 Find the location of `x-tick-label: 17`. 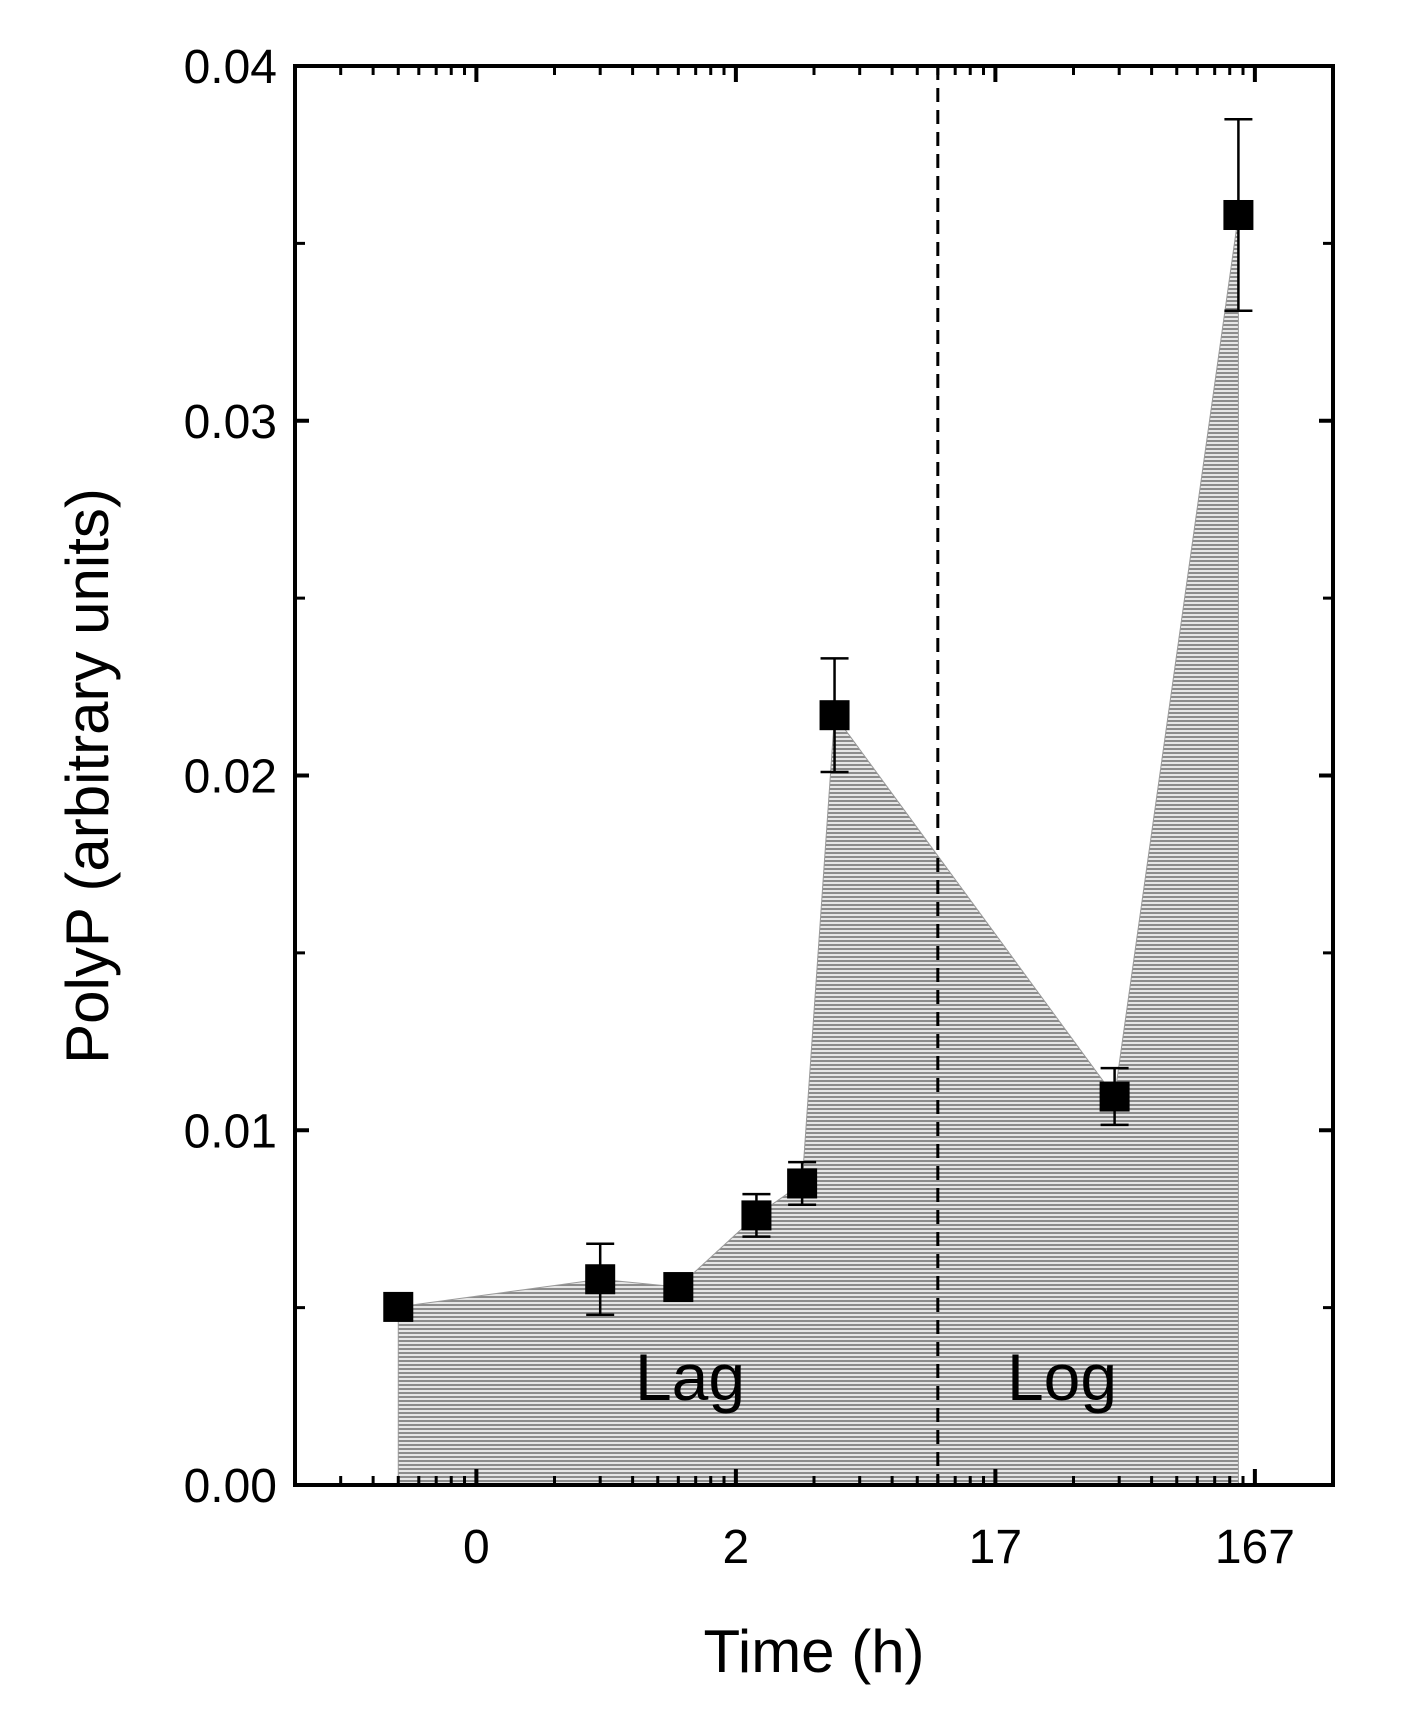

x-tick-label: 17 is located at coordinates (995, 1547).